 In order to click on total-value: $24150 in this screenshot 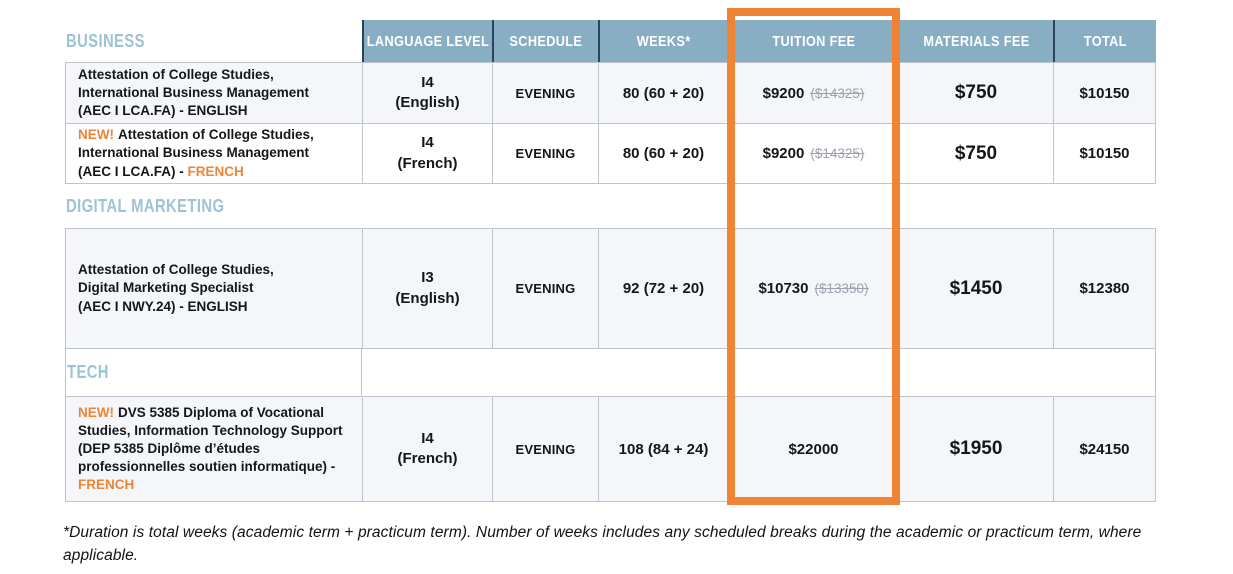, I will do `click(1104, 449)`.